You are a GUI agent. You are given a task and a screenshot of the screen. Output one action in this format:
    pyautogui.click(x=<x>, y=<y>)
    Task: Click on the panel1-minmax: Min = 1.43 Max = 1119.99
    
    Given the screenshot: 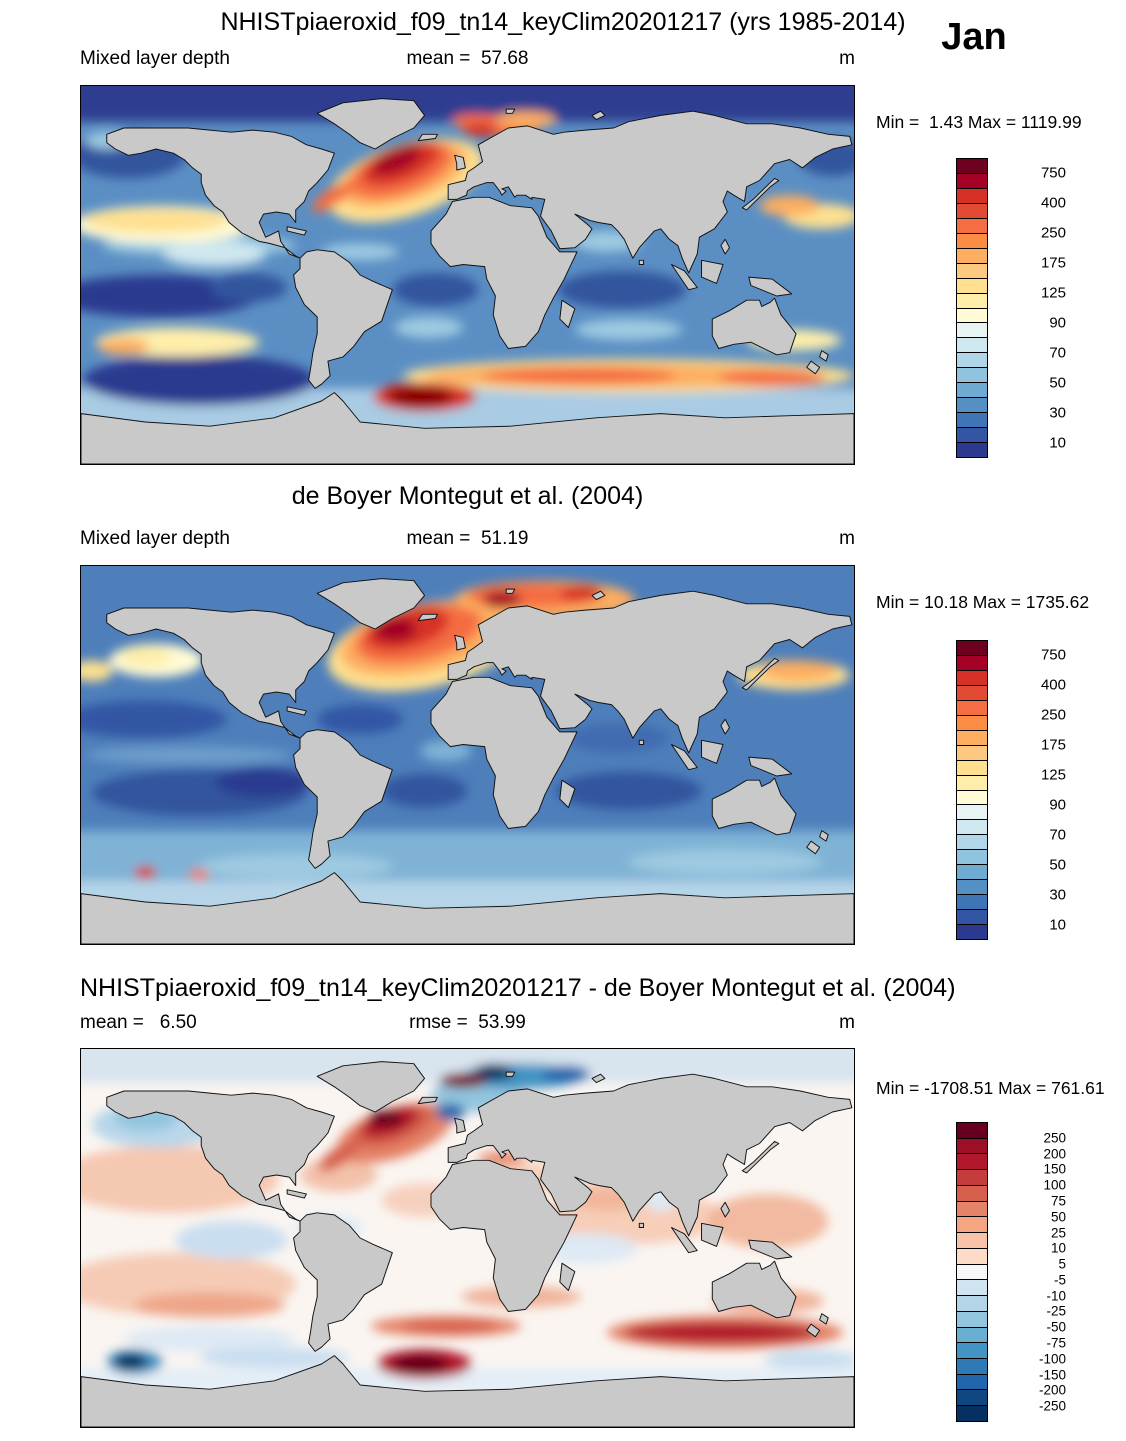 What is the action you would take?
    pyautogui.click(x=979, y=122)
    